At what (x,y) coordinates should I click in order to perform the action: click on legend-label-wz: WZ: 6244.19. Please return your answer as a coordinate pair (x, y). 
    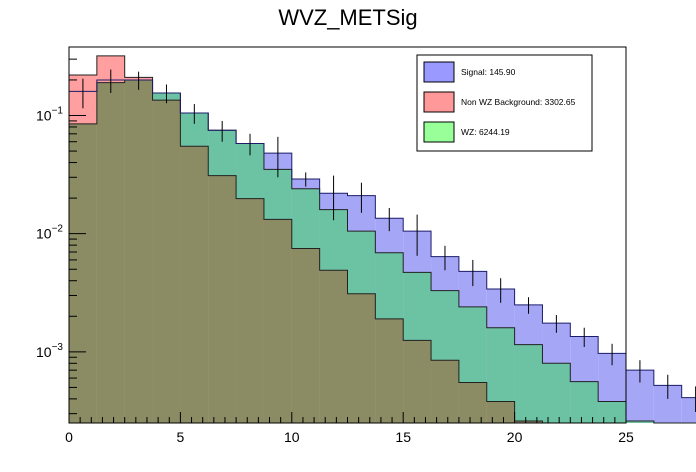
    Looking at the image, I should click on (485, 132).